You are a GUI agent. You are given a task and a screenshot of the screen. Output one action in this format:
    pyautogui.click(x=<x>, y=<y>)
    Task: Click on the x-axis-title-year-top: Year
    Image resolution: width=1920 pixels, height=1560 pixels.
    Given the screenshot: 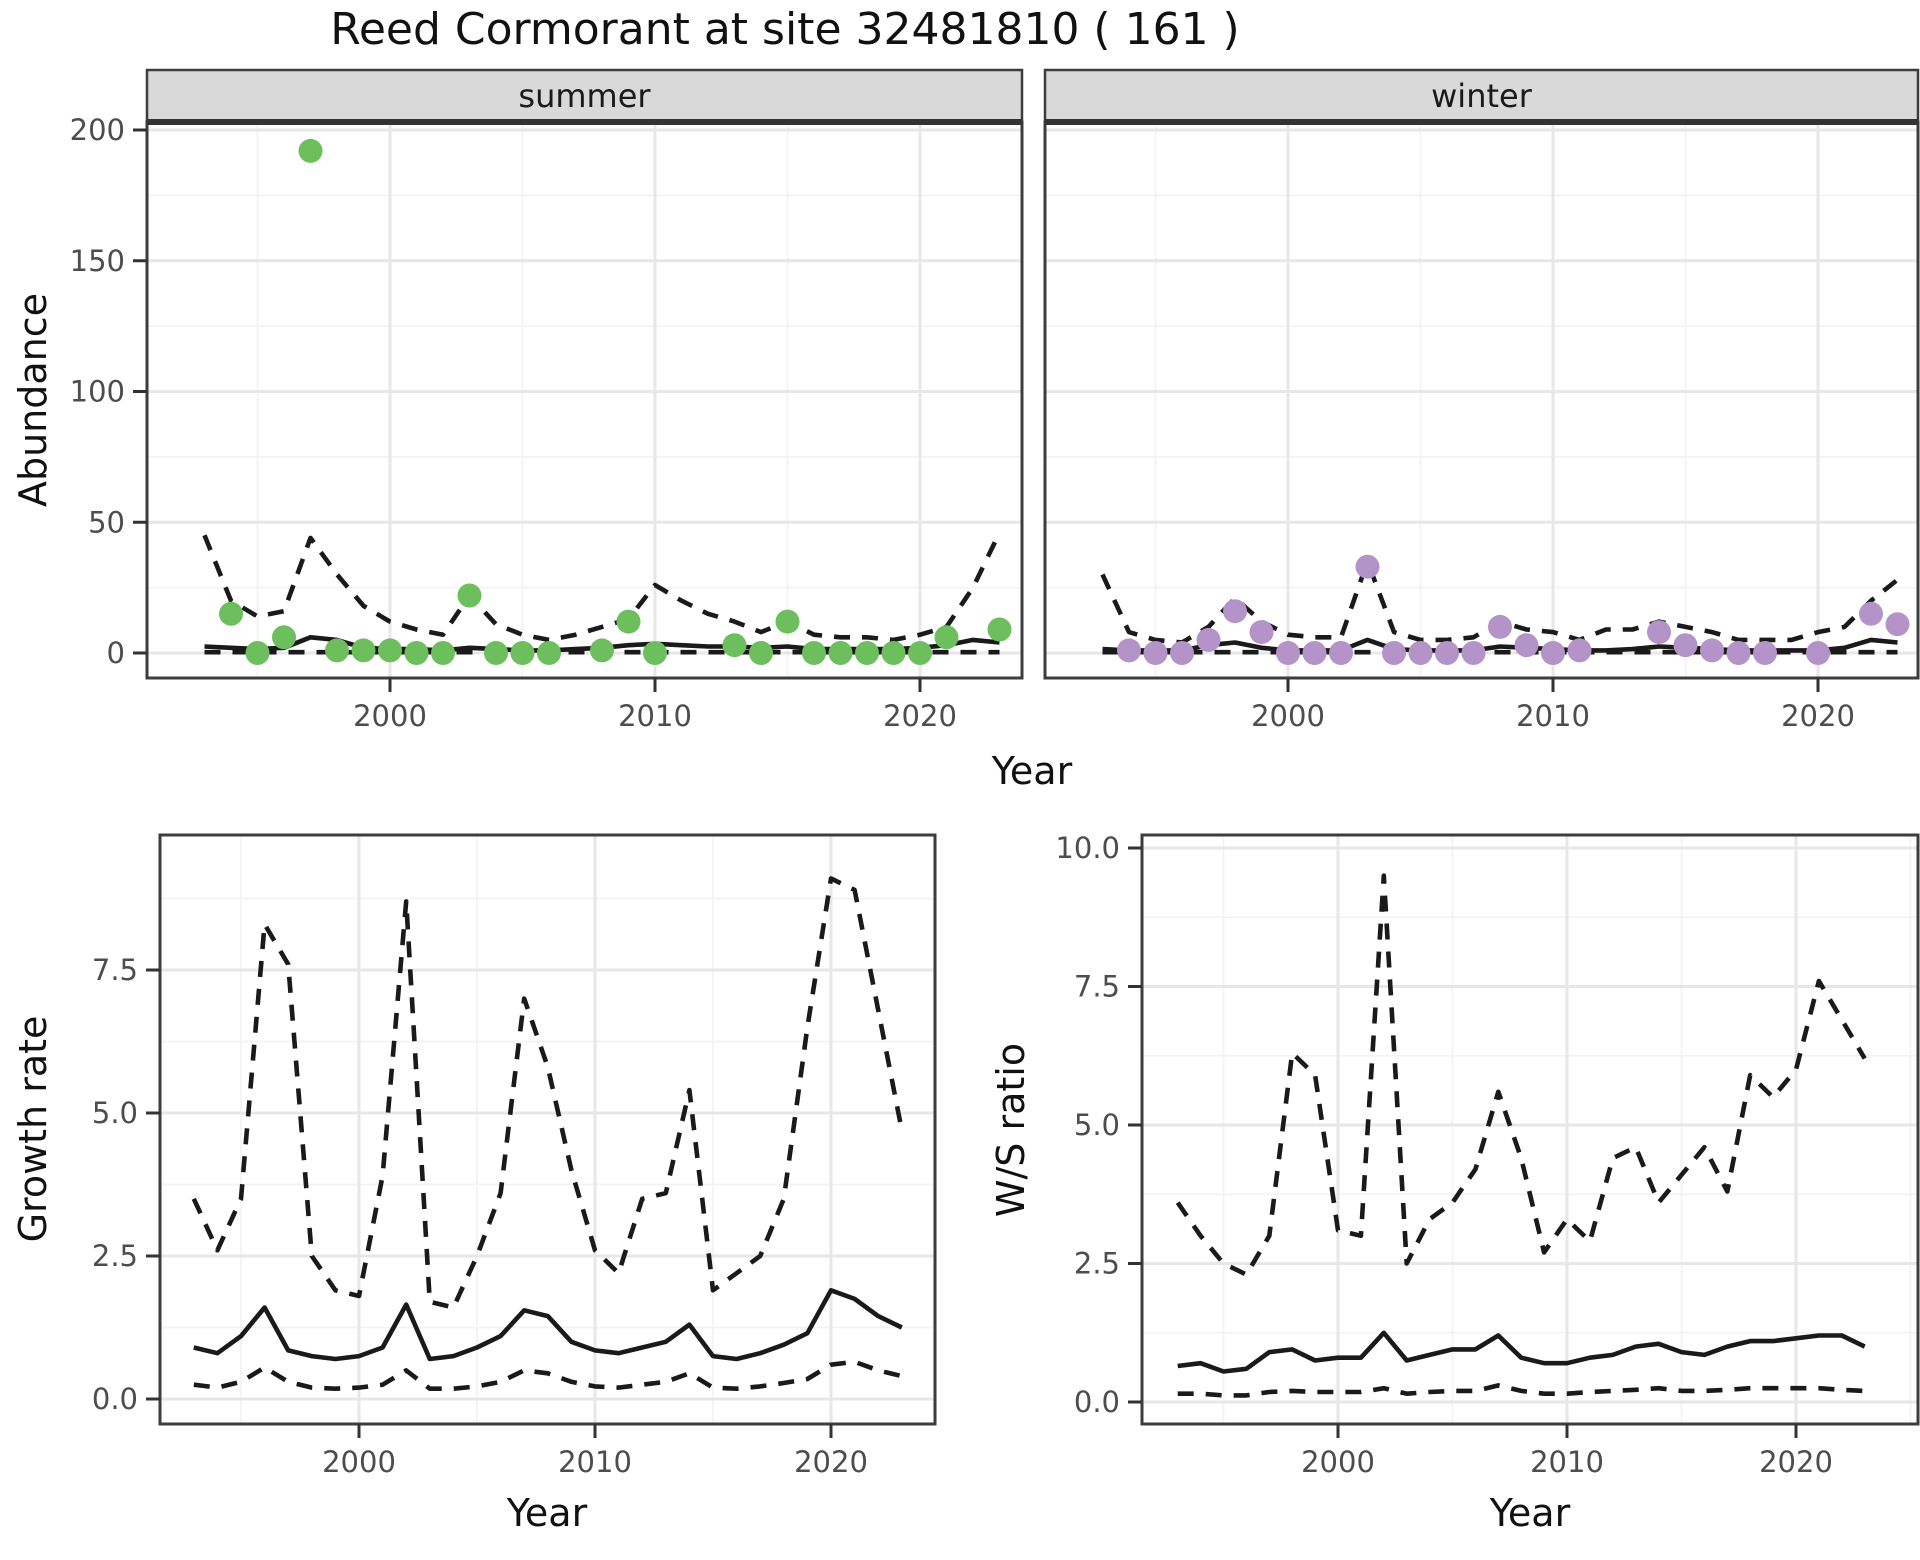 What is the action you would take?
    pyautogui.click(x=1032, y=771)
    